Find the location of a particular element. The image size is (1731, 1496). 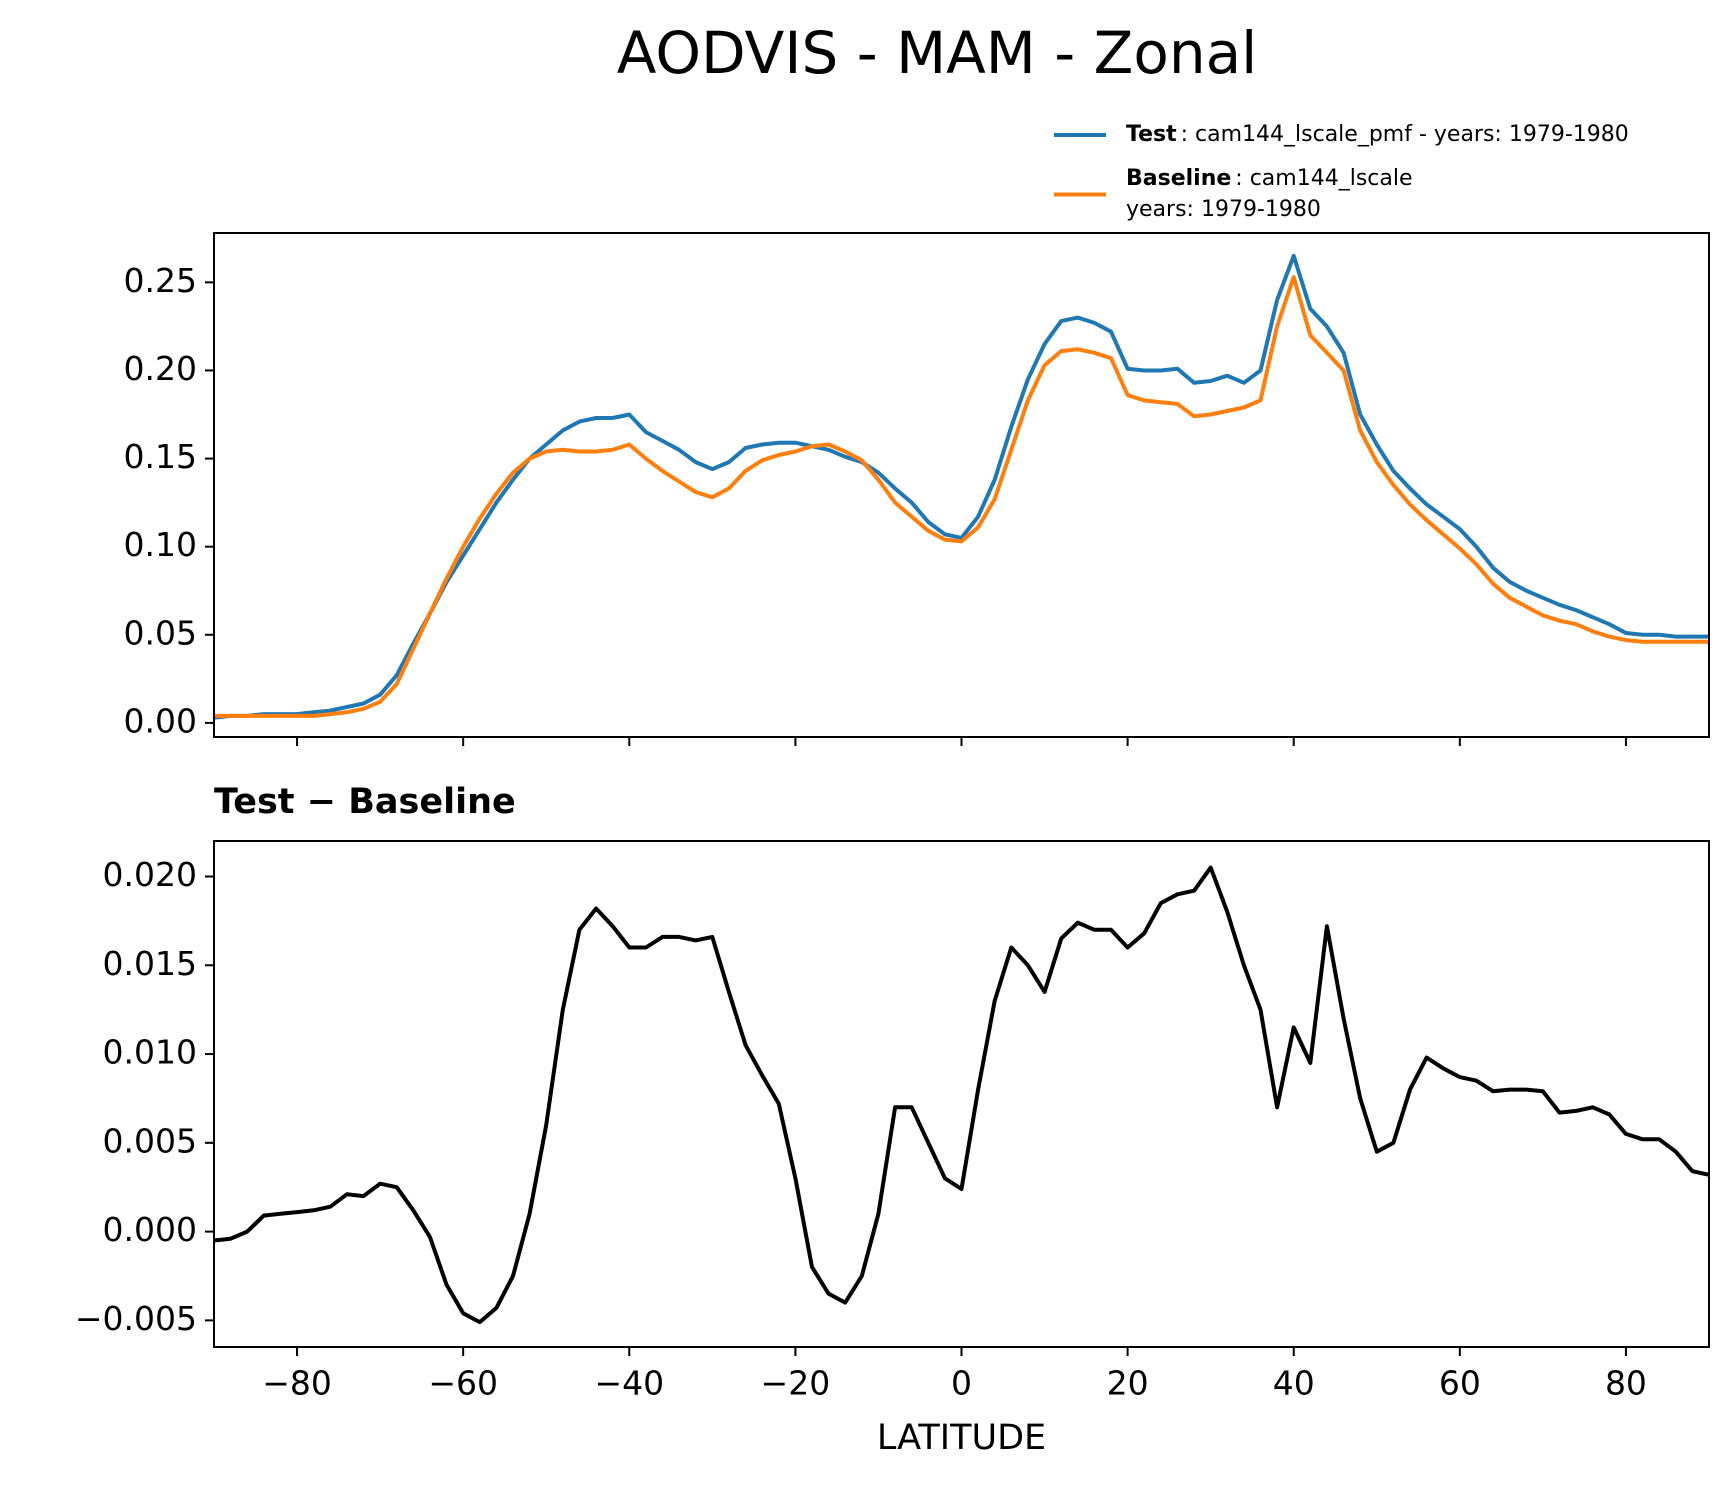

x-tick-label: 60 is located at coordinates (1460, 1383).